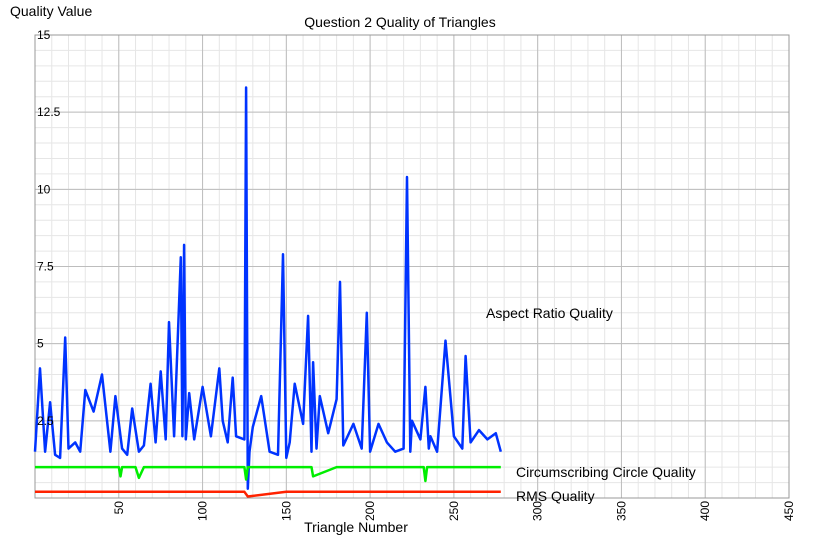  I want to click on x-tick-label: 250, so click(454, 511).